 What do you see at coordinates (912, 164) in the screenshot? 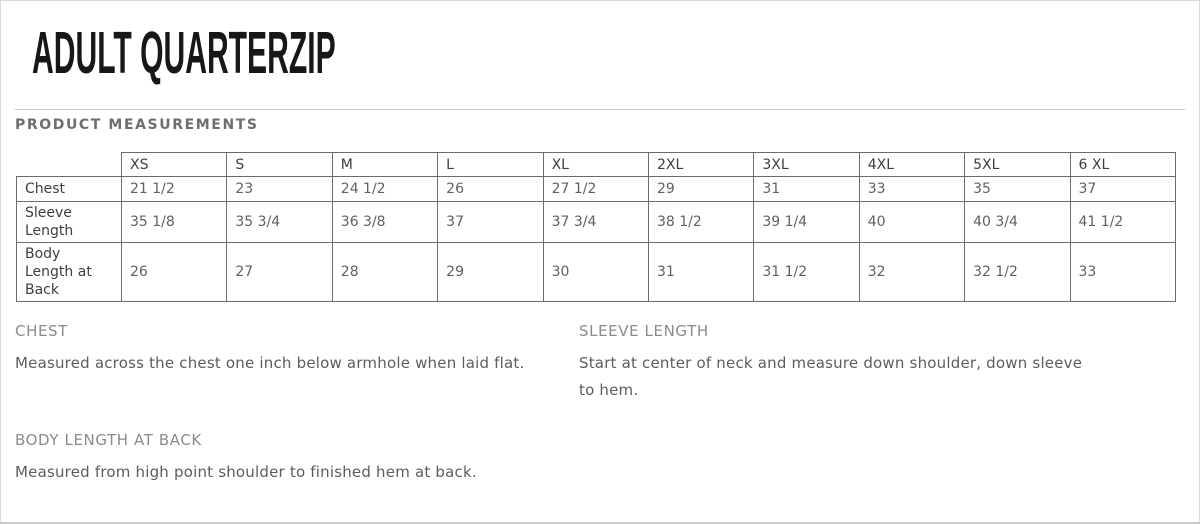
I see `size-header: 4XL` at bounding box center [912, 164].